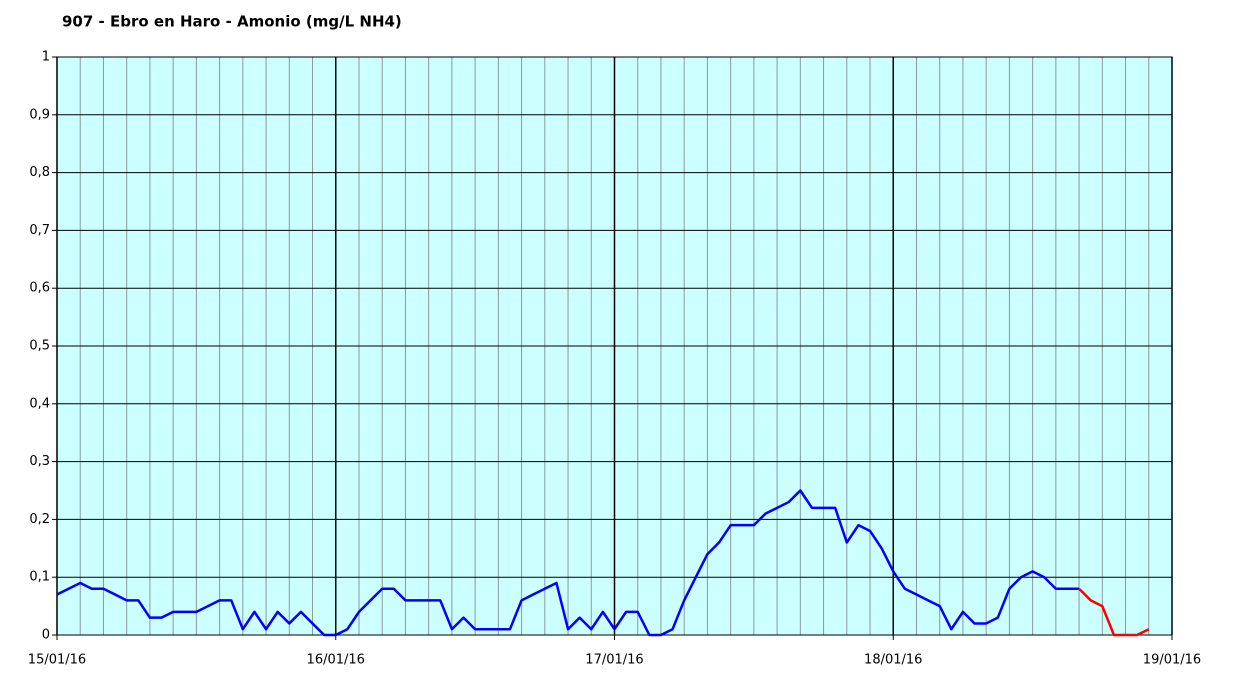 This screenshot has width=1233, height=675. Describe the element at coordinates (1172, 660) in the screenshot. I see `x-tick-label: 19/01/16` at that location.